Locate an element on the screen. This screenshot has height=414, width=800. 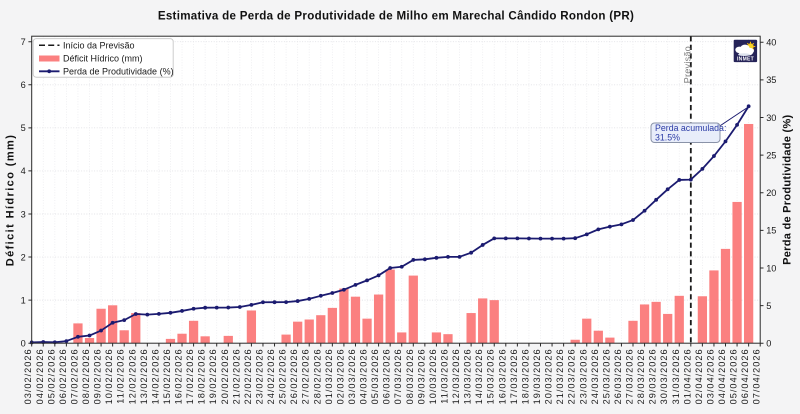
svg-text: 10/02/2026 is located at coordinates (109, 376).